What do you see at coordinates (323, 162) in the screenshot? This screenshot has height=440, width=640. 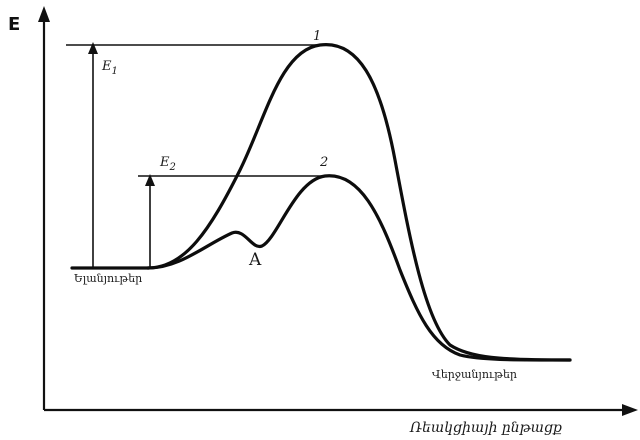 I see `curve-2-label: 2` at bounding box center [323, 162].